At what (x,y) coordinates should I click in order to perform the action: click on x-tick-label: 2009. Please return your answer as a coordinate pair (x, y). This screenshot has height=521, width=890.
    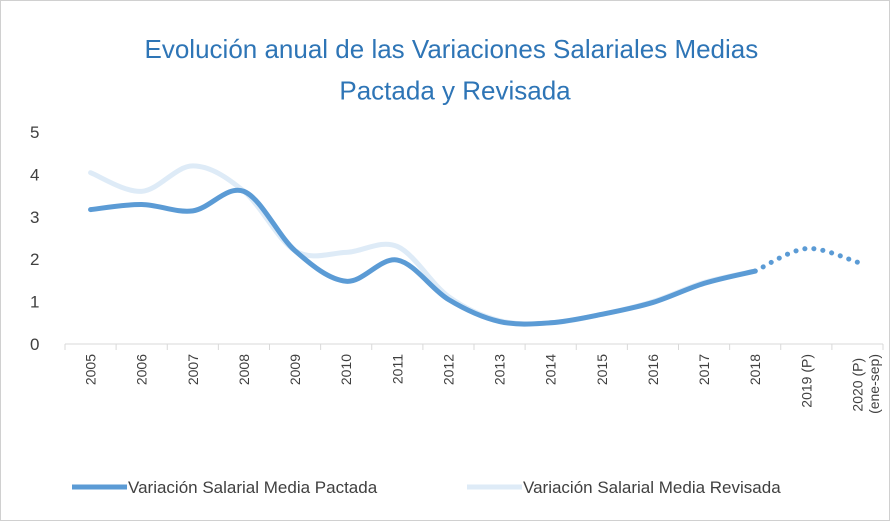
    Looking at the image, I should click on (295, 369).